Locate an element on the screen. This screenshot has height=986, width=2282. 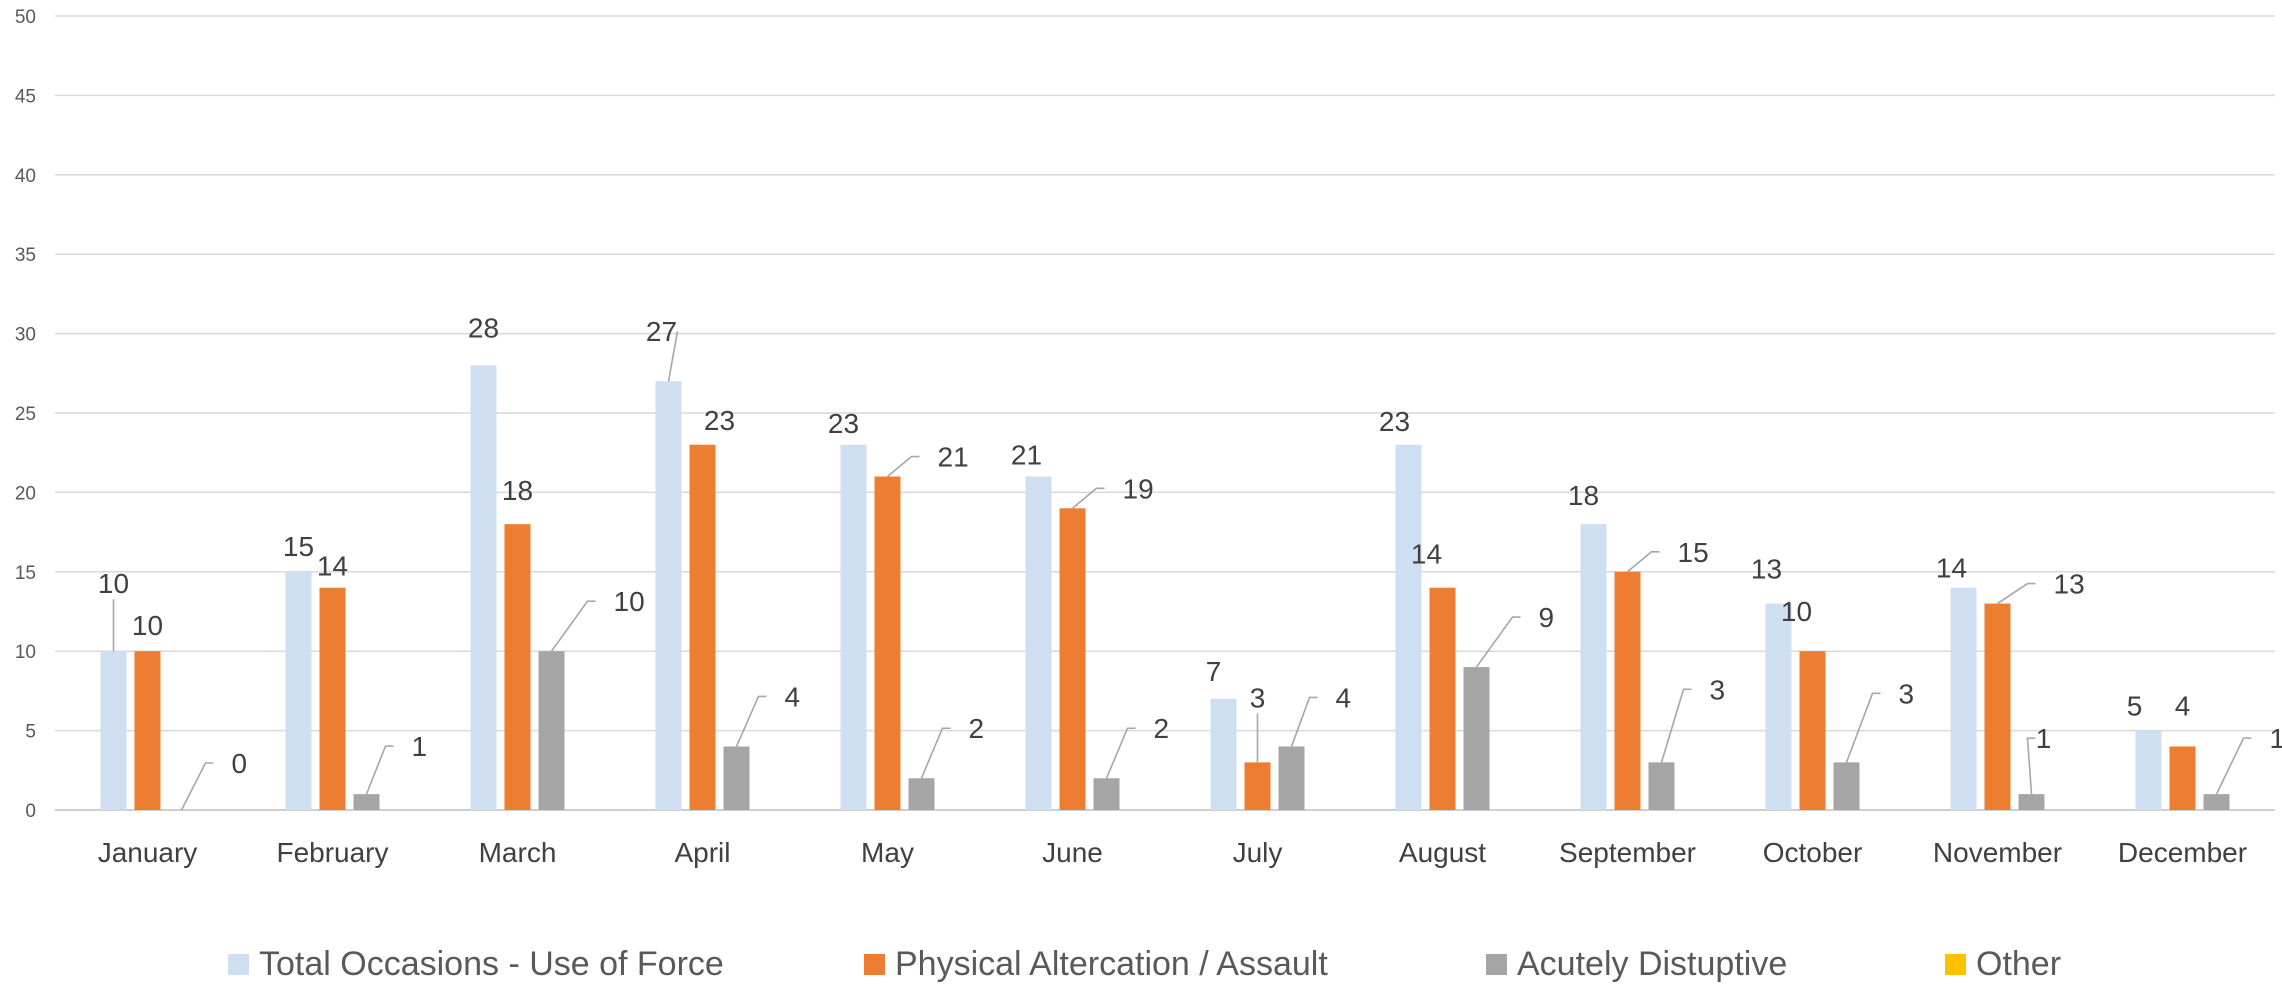
bar-physical-altercation-assault-march is located at coordinates (517, 667).